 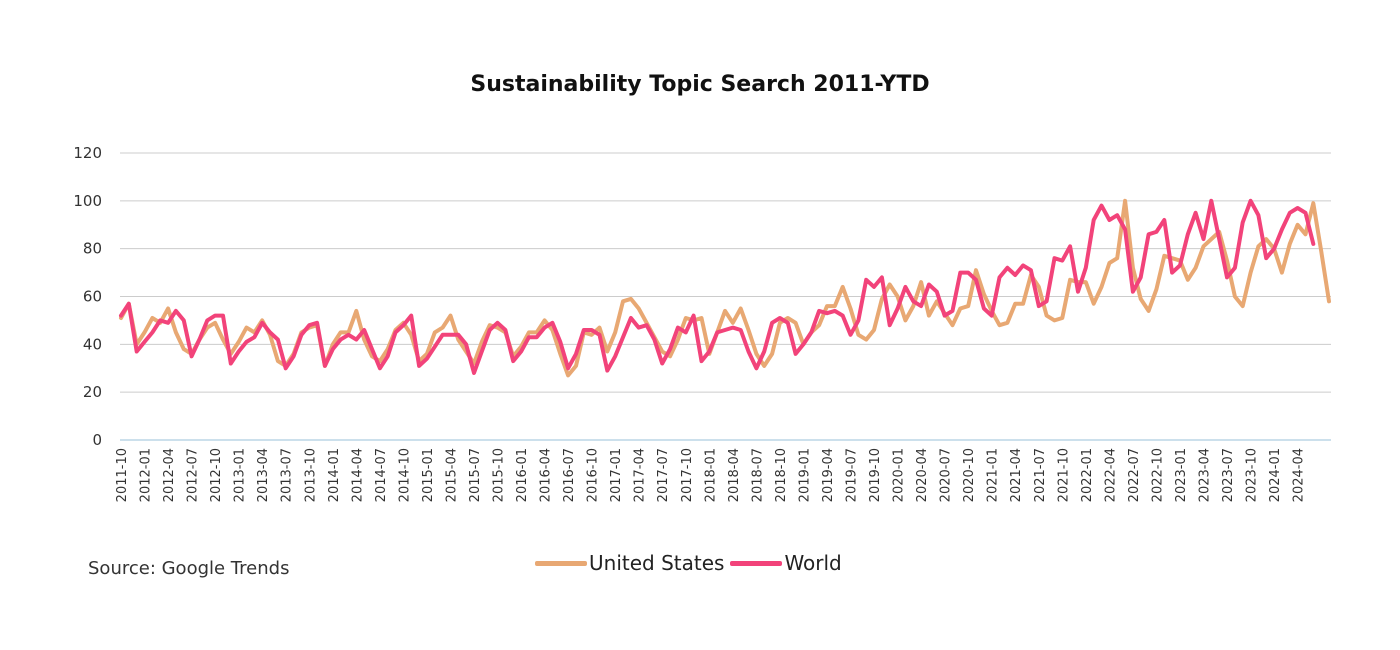 I want to click on x-tick-label: 2013-07, so click(x=287, y=475).